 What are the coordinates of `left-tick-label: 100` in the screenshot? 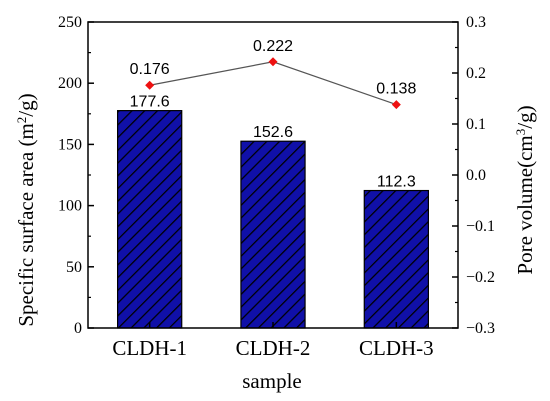 It's located at (70, 206).